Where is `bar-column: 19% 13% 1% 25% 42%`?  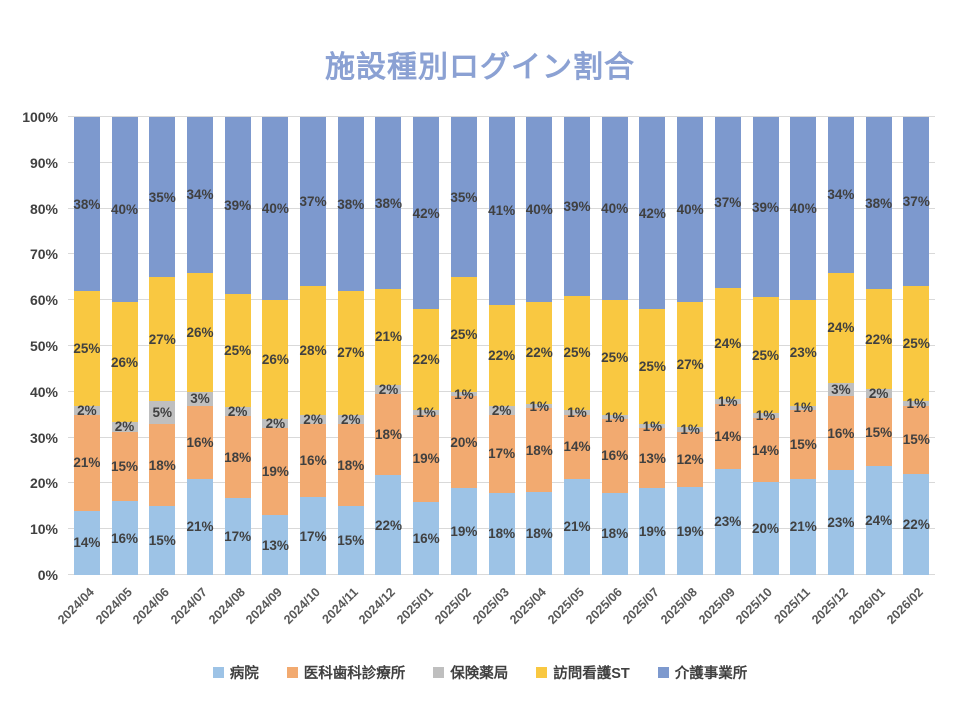 bar-column: 19% 13% 1% 25% 42% is located at coordinates (653, 346).